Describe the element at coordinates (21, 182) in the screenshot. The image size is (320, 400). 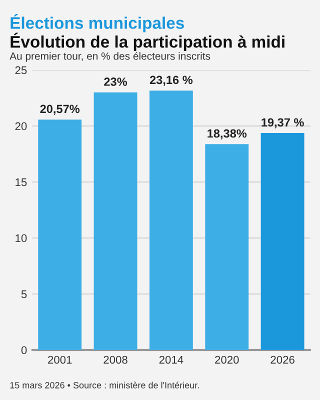
I see `y-tick-label: 15` at that location.